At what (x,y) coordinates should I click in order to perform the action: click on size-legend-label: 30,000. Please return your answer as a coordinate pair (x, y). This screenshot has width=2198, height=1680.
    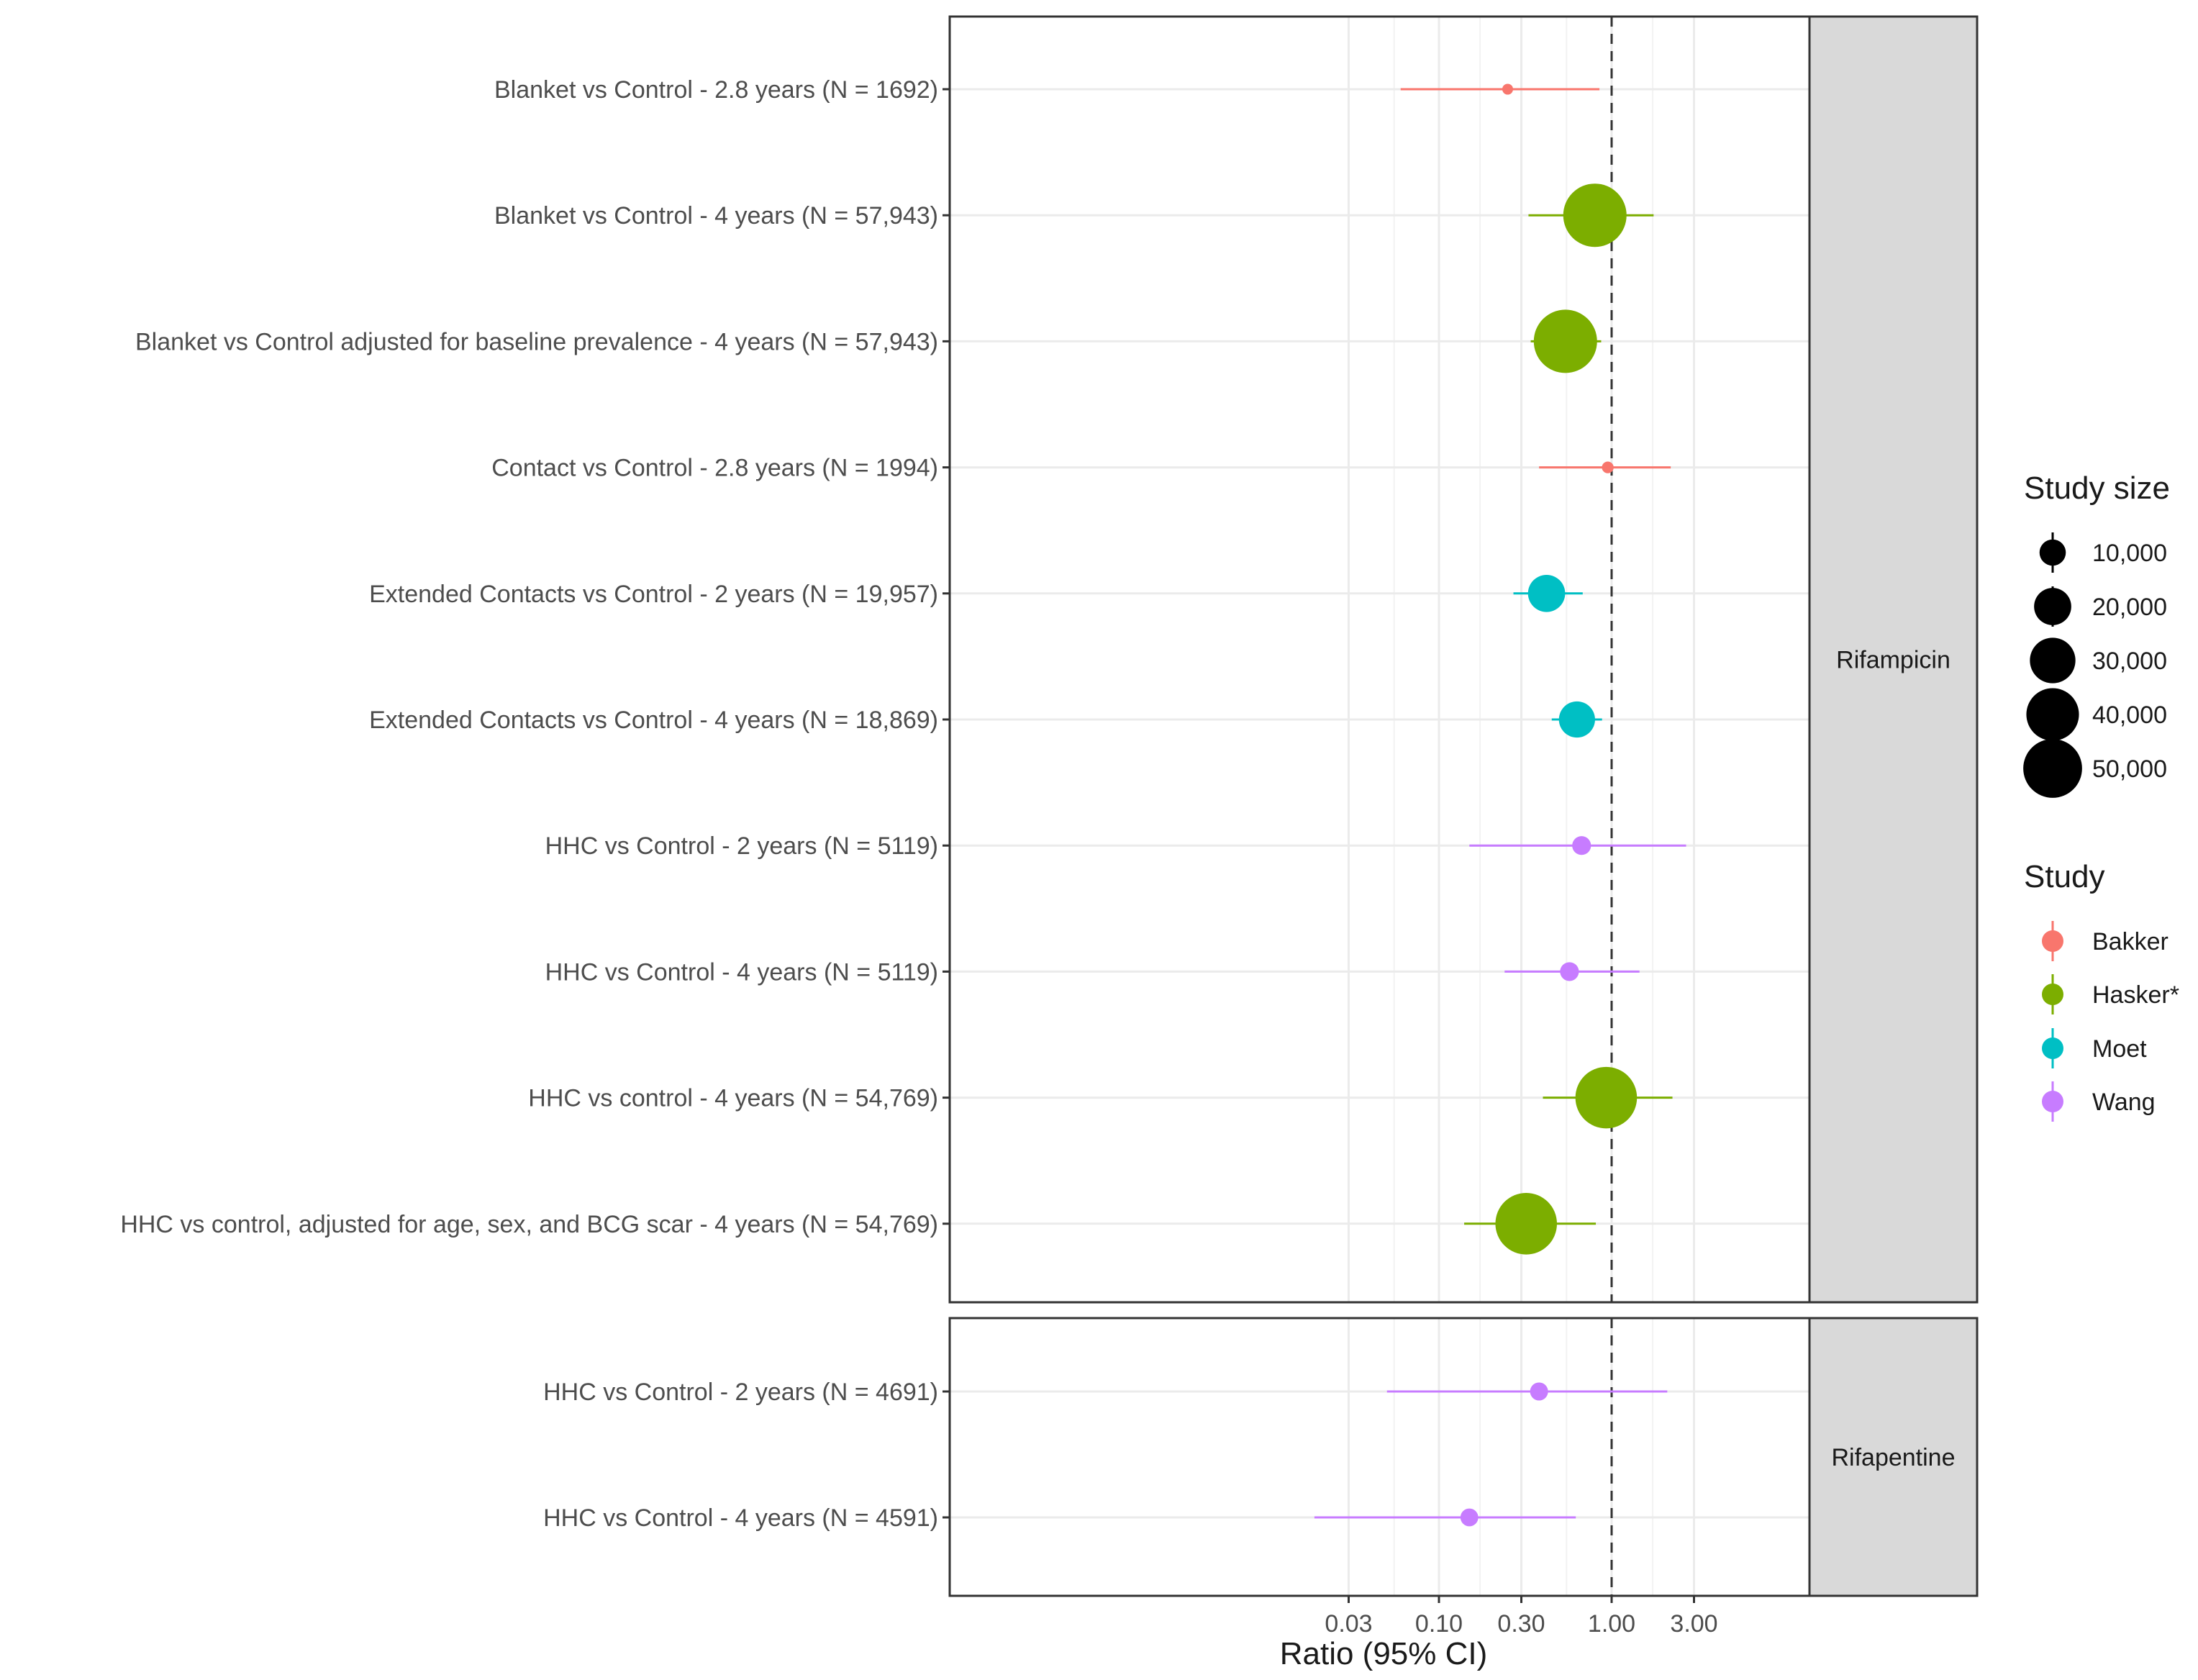
    Looking at the image, I should click on (2129, 661).